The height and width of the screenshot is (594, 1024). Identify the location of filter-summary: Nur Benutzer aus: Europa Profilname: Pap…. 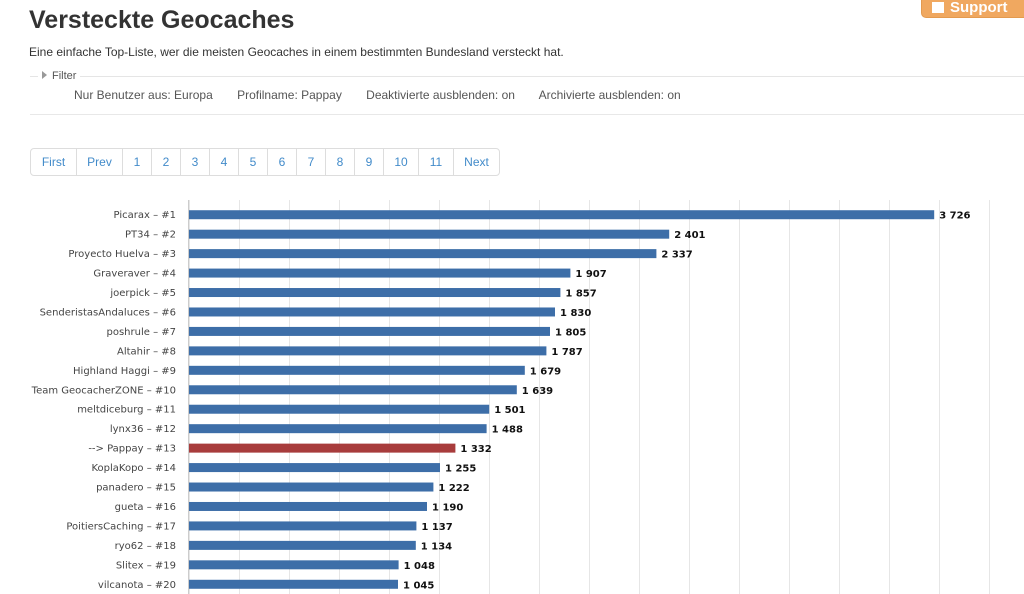
(388, 95).